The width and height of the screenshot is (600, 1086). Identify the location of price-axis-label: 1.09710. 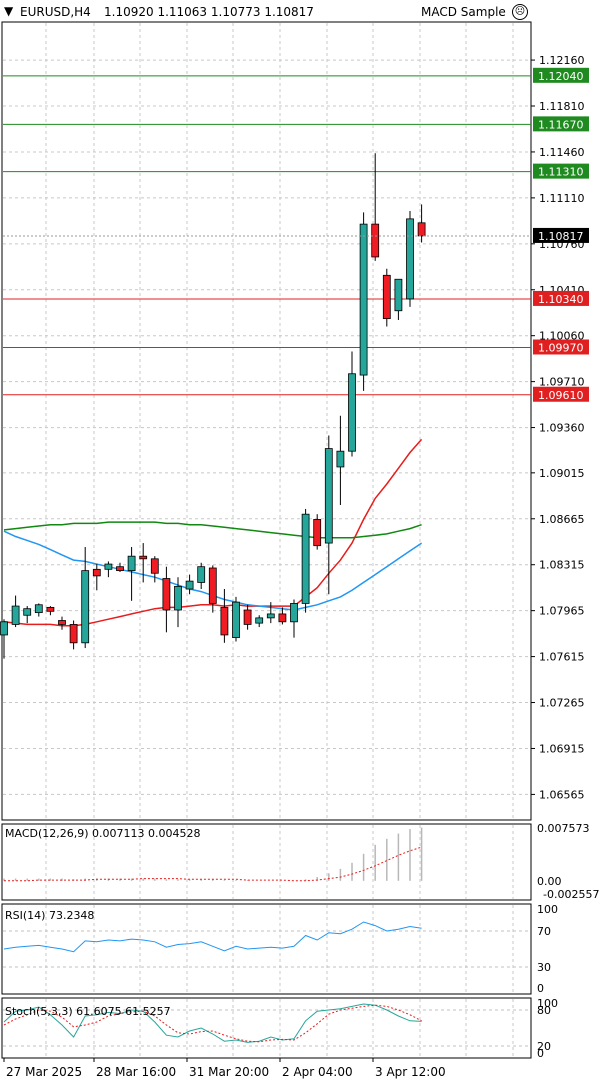
(562, 382).